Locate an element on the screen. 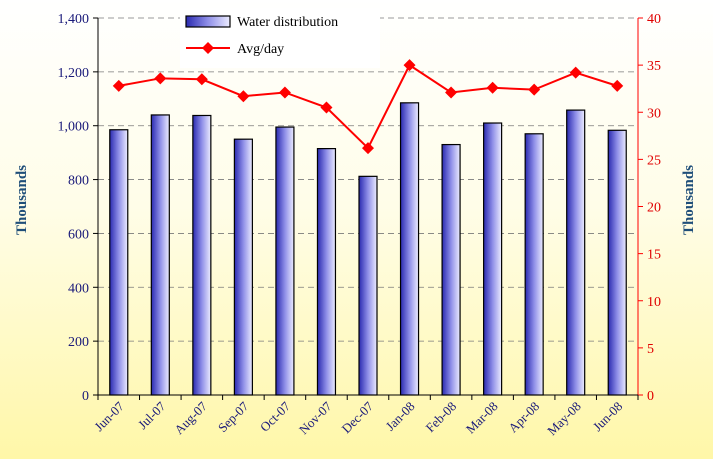 This screenshot has width=713, height=459. legend-bar-swatch is located at coordinates (208, 21).